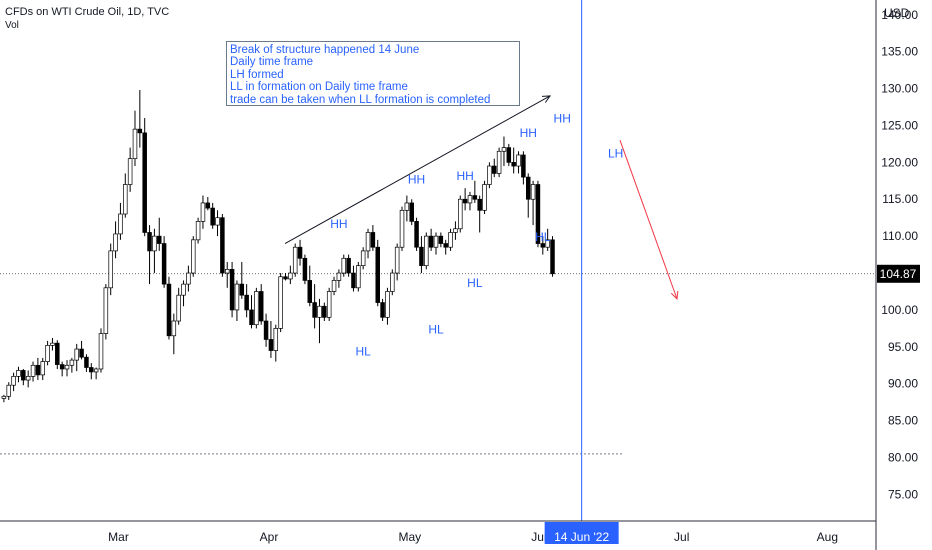  I want to click on last-price-label: 104.87, so click(898, 274).